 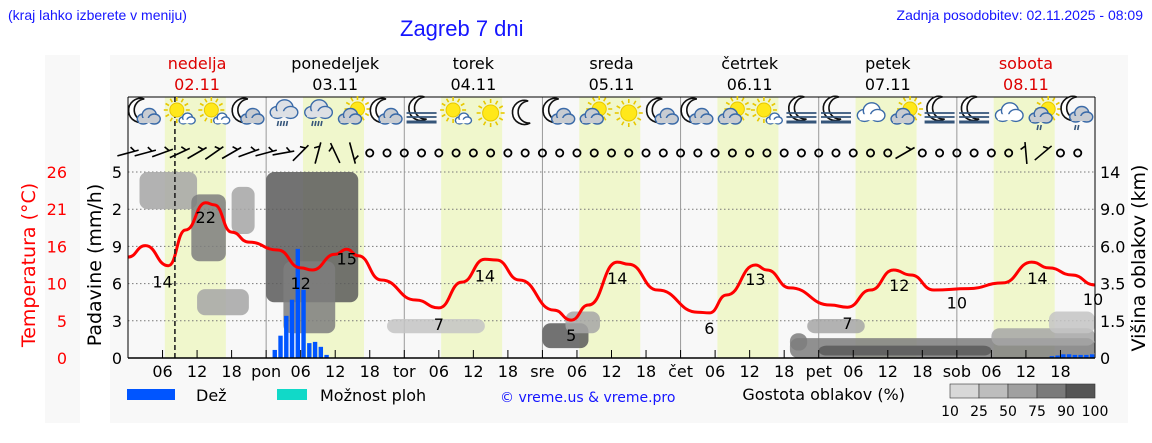 I want to click on temperature-label: 12, so click(x=300, y=283).